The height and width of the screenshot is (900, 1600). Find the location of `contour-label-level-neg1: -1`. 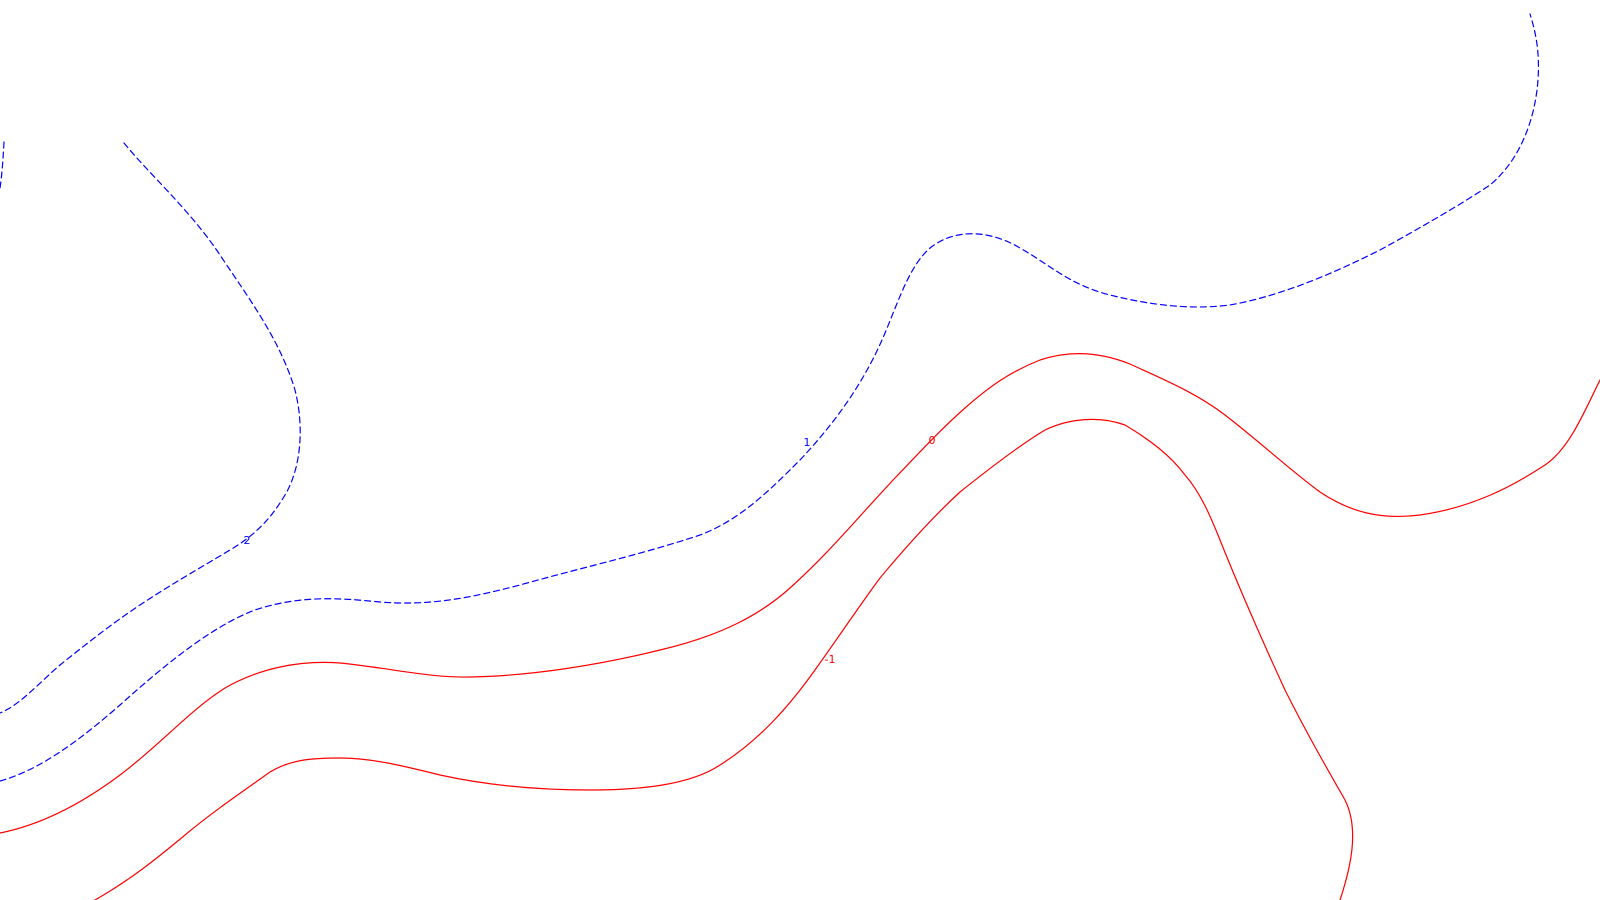

contour-label-level-neg1: -1 is located at coordinates (830, 659).